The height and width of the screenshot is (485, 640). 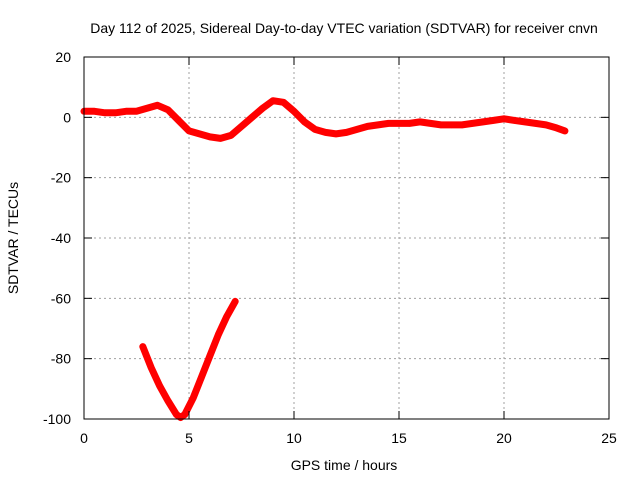 What do you see at coordinates (84, 438) in the screenshot?
I see `x-tick-label: 0` at bounding box center [84, 438].